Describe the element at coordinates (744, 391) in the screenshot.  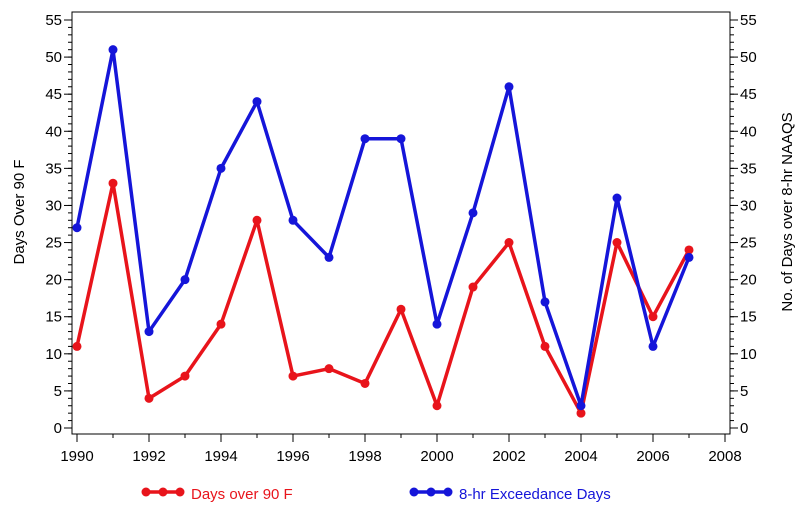
I see `right-y-tick-label: 5` at that location.